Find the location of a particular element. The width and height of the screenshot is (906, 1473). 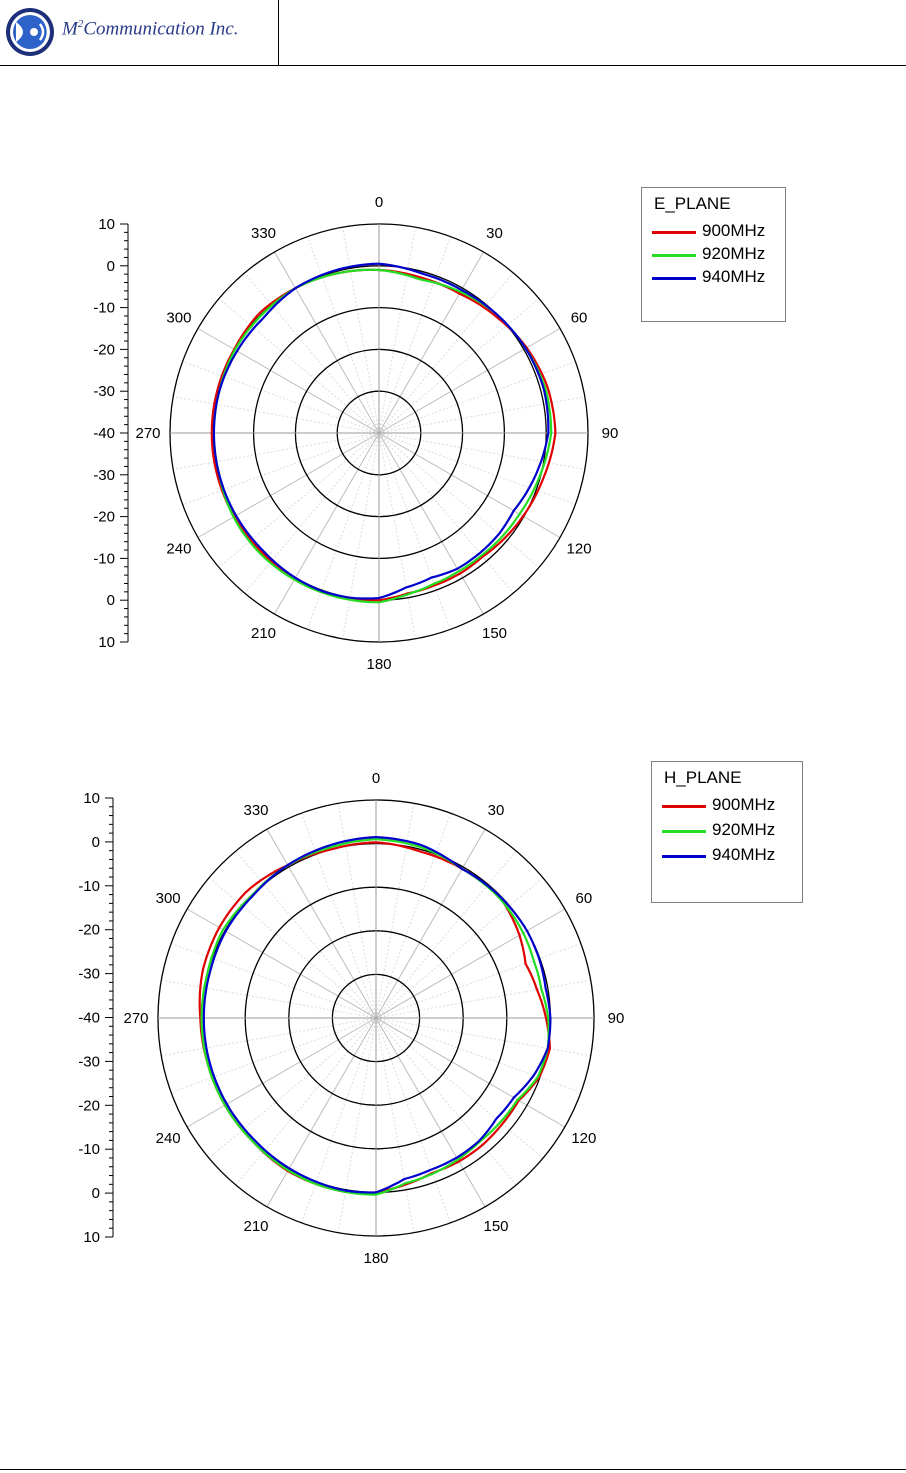

angle-label: 60 is located at coordinates (579, 318).